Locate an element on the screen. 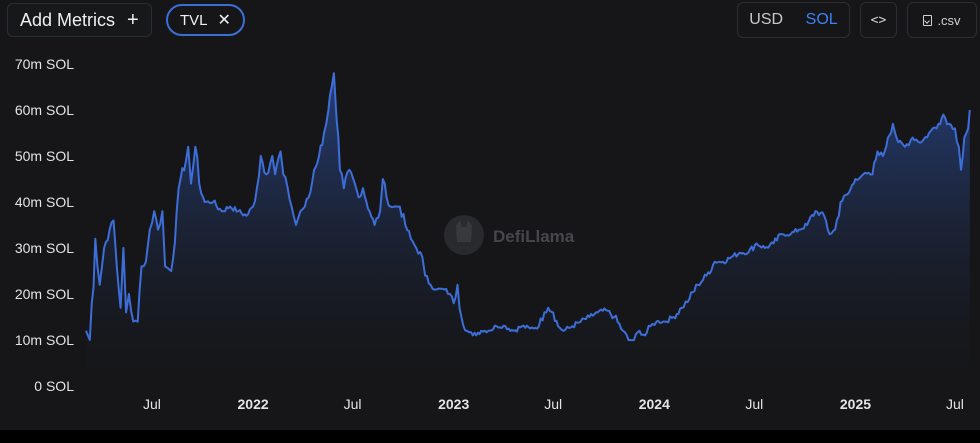  y-tick-label: 20m SOL is located at coordinates (44, 294).